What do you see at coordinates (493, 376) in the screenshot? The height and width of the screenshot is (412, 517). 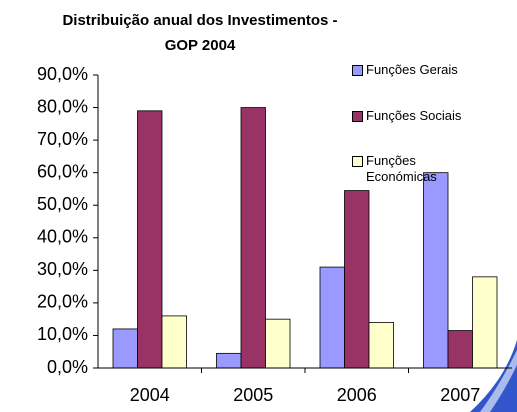 I see `page-curl` at bounding box center [493, 376].